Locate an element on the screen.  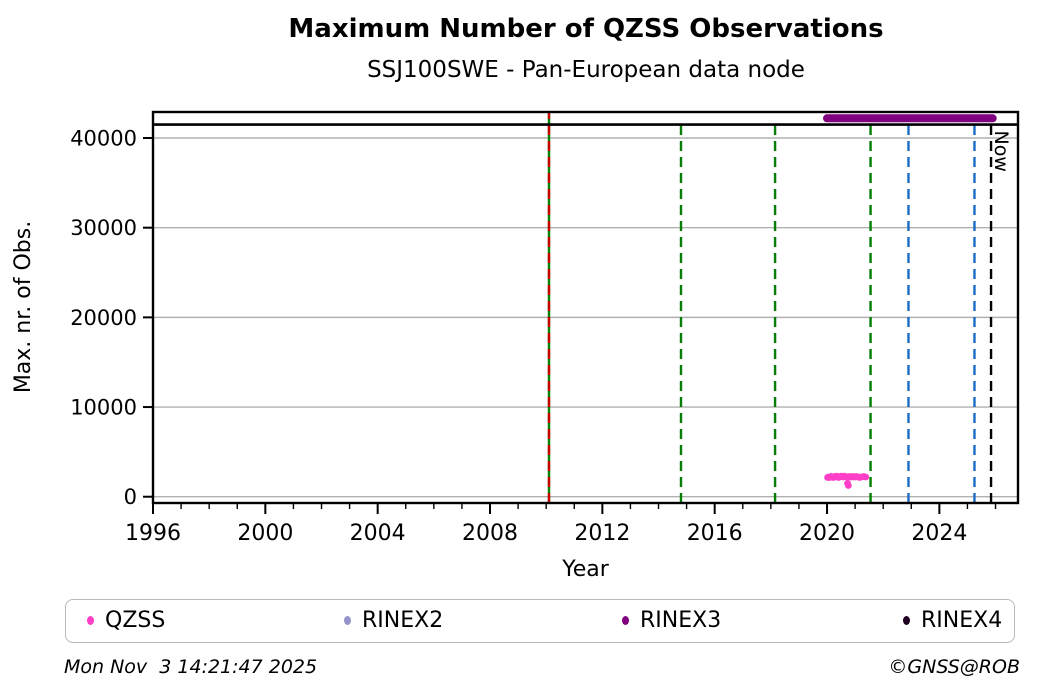
legend: QZSS RINEX2 RINEX3 RINEX4 is located at coordinates (540, 621).